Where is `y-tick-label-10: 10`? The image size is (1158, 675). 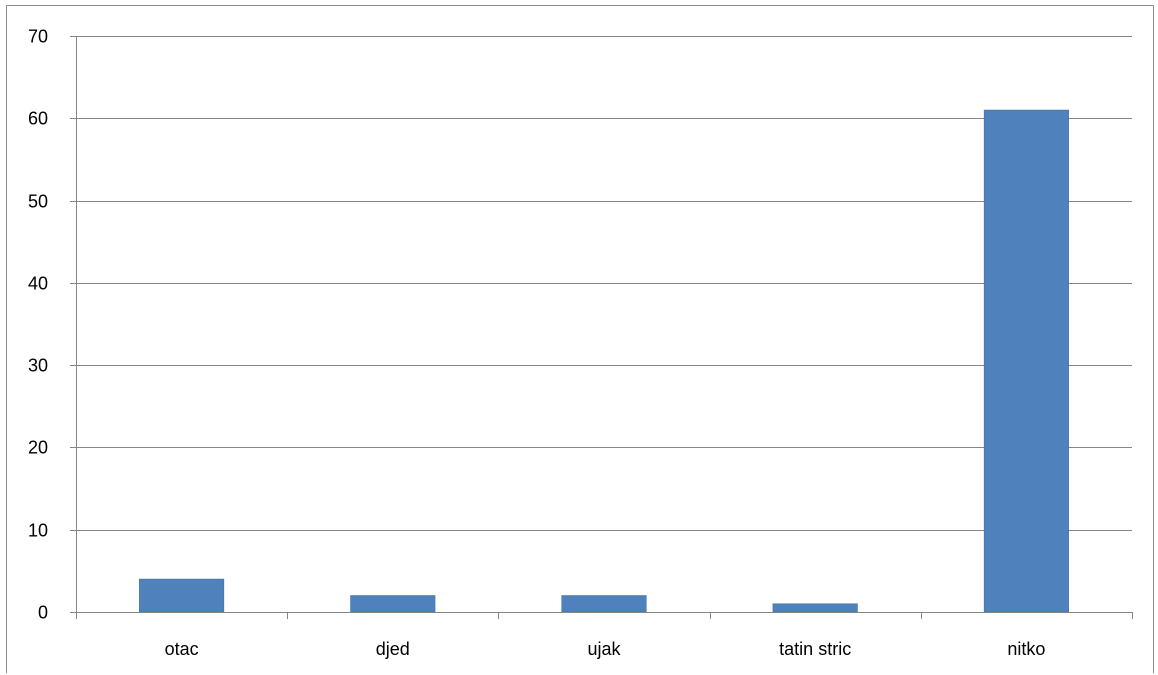 y-tick-label-10: 10 is located at coordinates (38, 531).